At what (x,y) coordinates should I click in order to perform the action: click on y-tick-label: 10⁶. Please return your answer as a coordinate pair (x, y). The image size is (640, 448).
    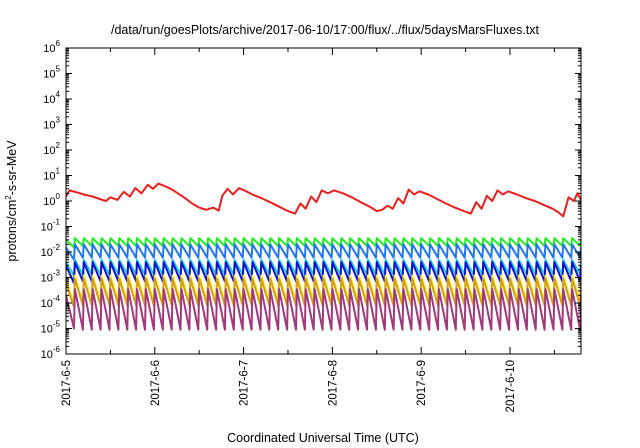
    Looking at the image, I should click on (51, 47).